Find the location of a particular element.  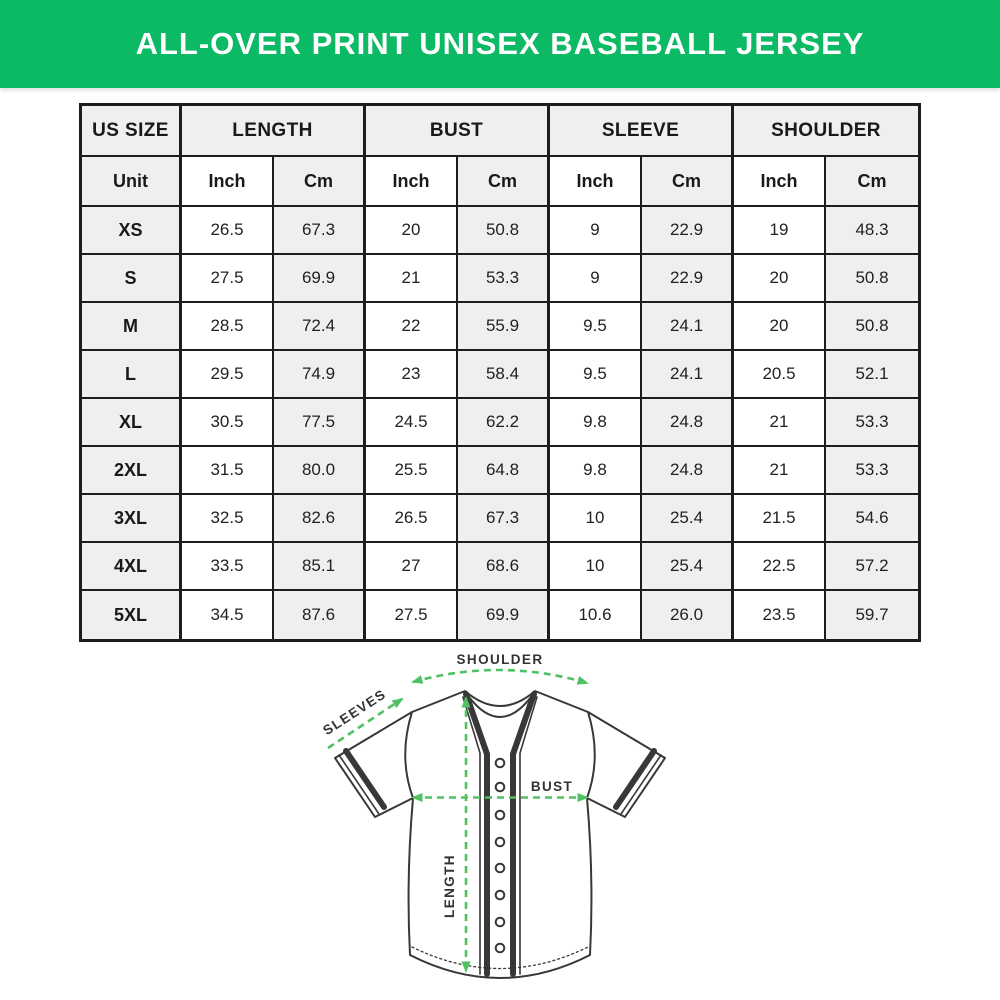

measurement-value: 77.5 is located at coordinates (320, 423).